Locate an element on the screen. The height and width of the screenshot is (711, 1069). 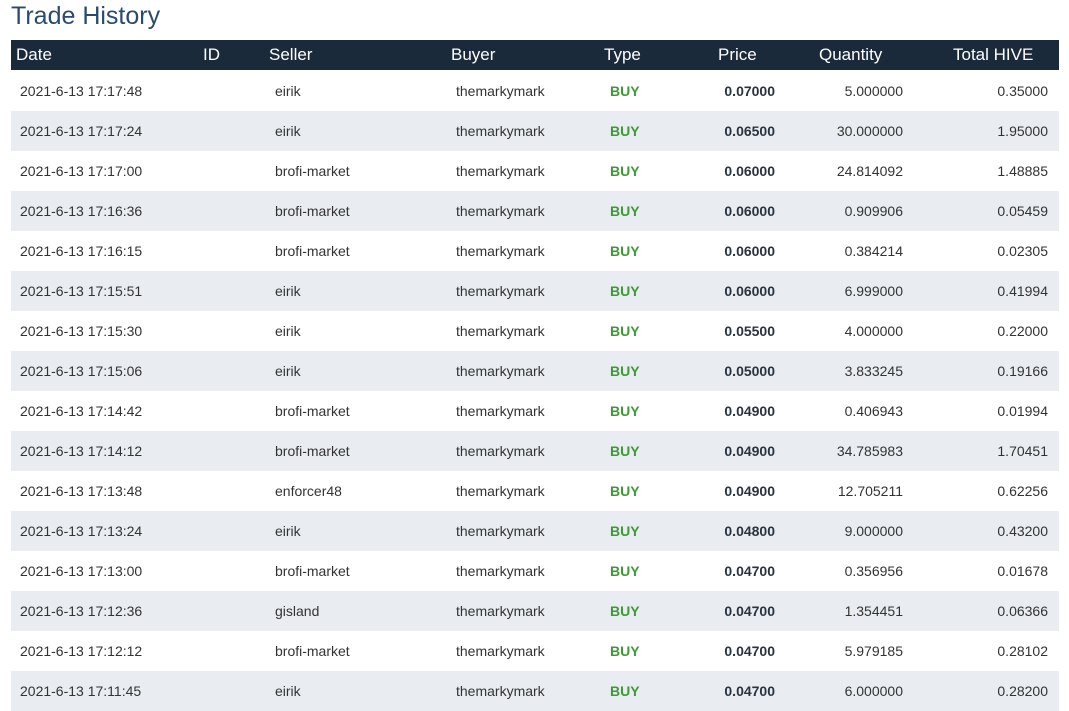
quantity-cell: 5.000000 is located at coordinates (873, 91).